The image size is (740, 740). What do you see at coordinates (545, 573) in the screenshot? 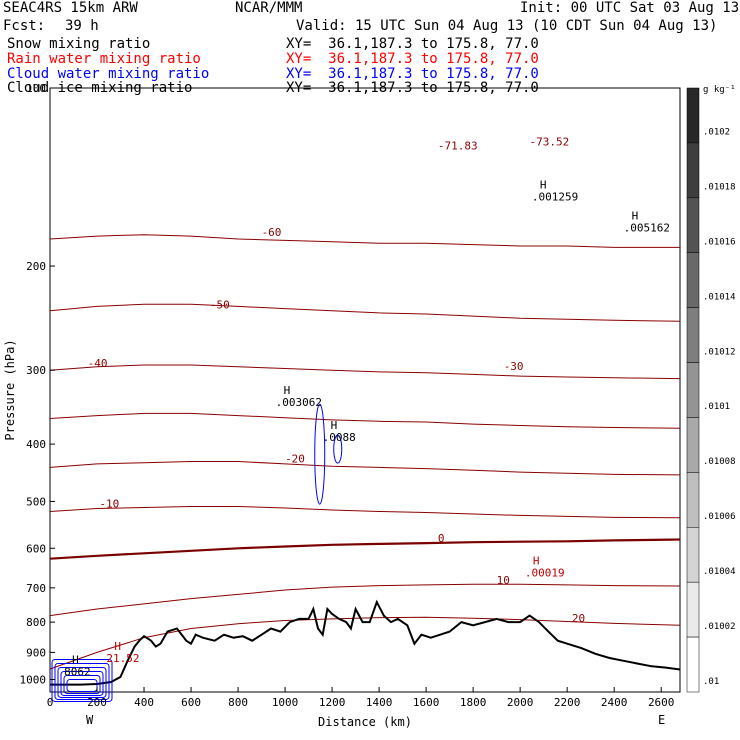
I see `extremum-label: .00019` at bounding box center [545, 573].